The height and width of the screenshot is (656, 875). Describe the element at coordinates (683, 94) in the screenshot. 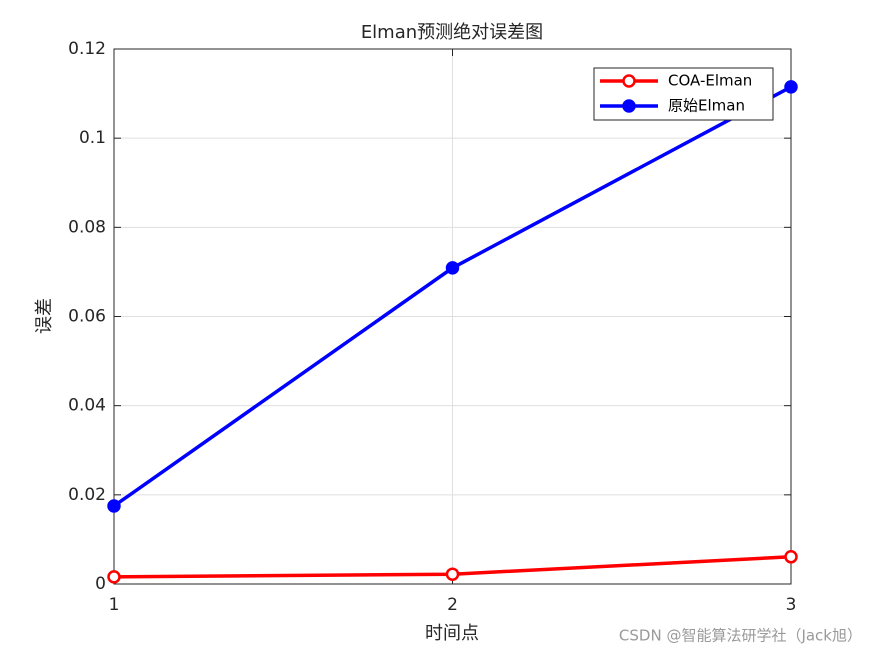

I see `legend: COA-Elman 原始Elman` at that location.